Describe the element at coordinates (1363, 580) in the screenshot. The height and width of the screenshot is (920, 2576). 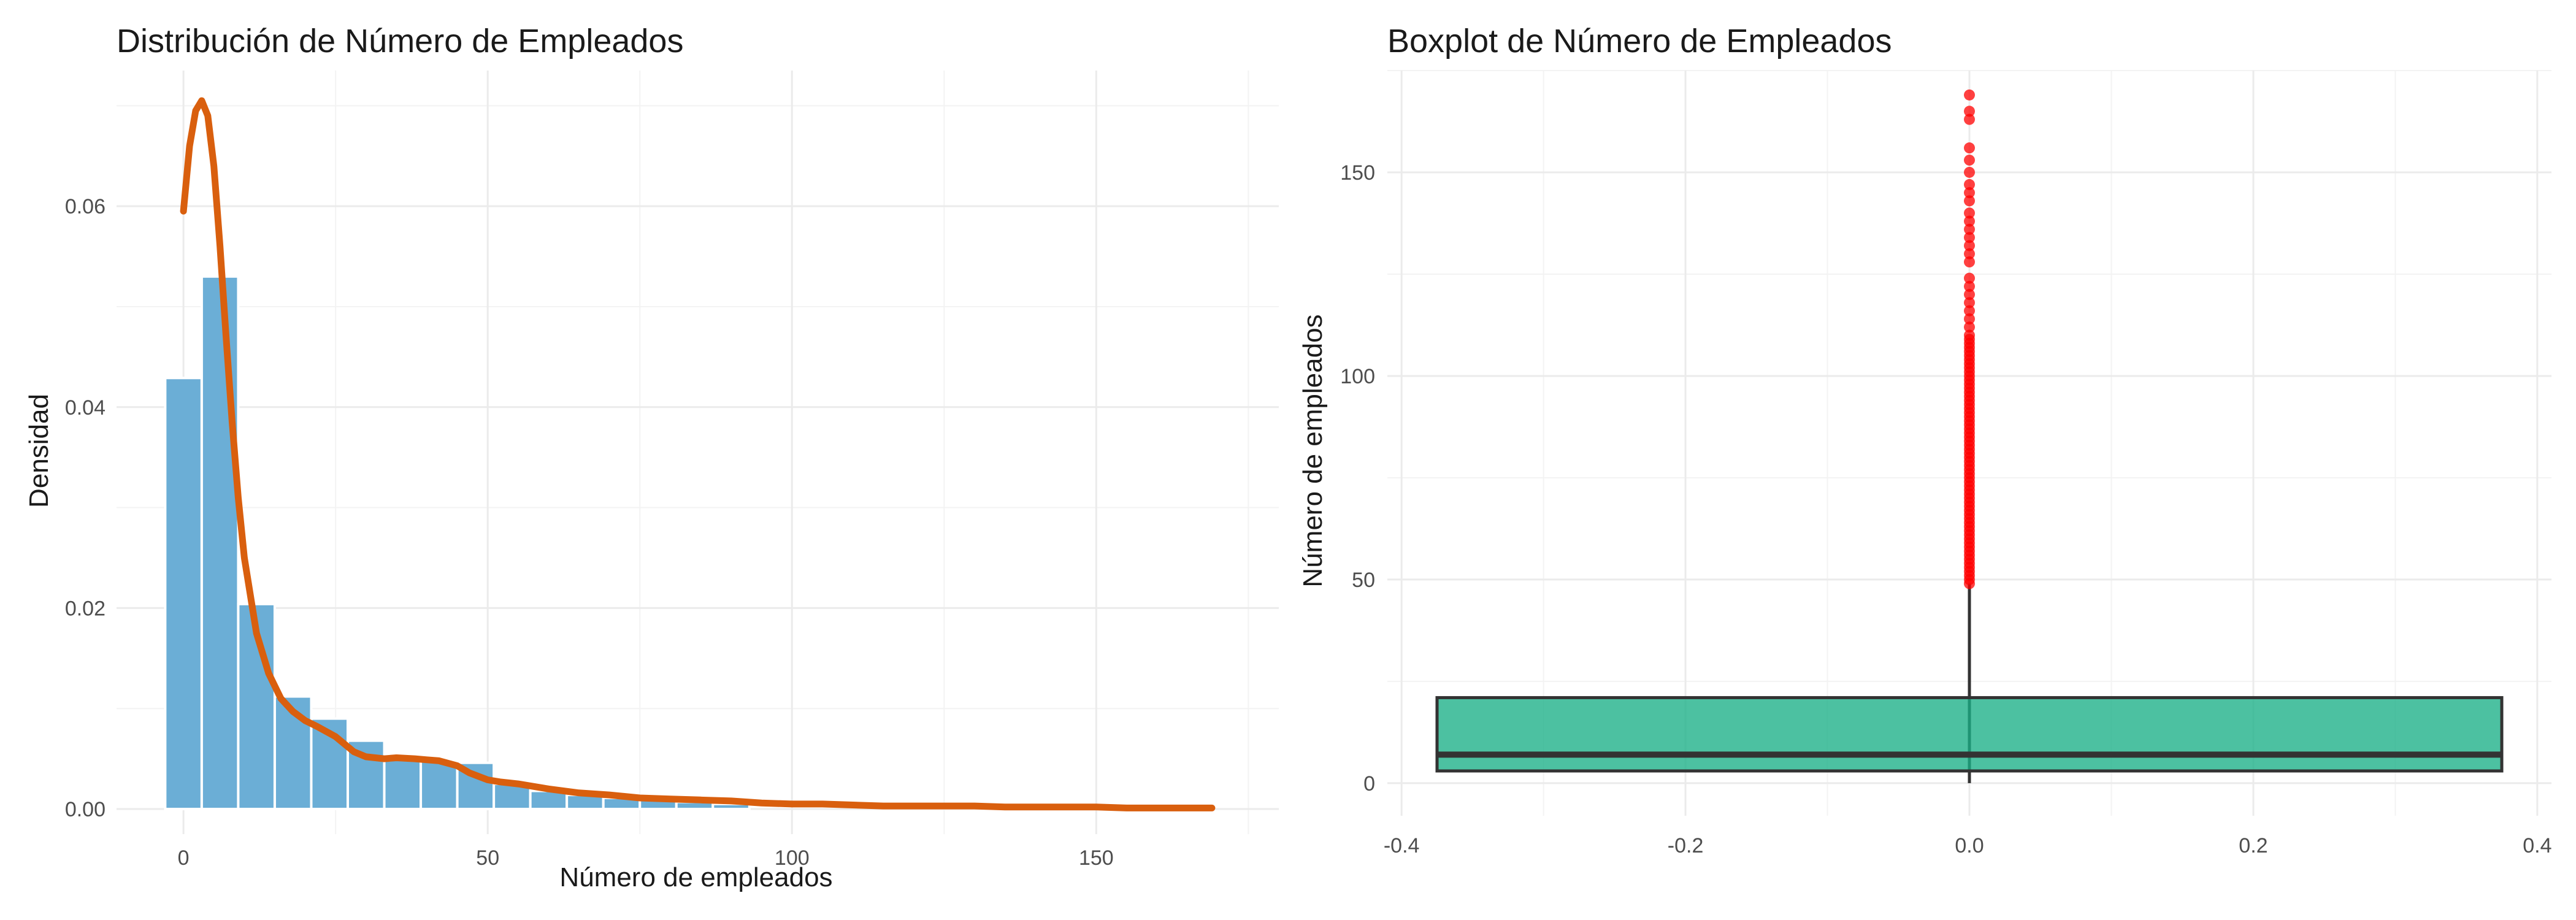
I see `boxplot-y-tick-label: 50` at that location.